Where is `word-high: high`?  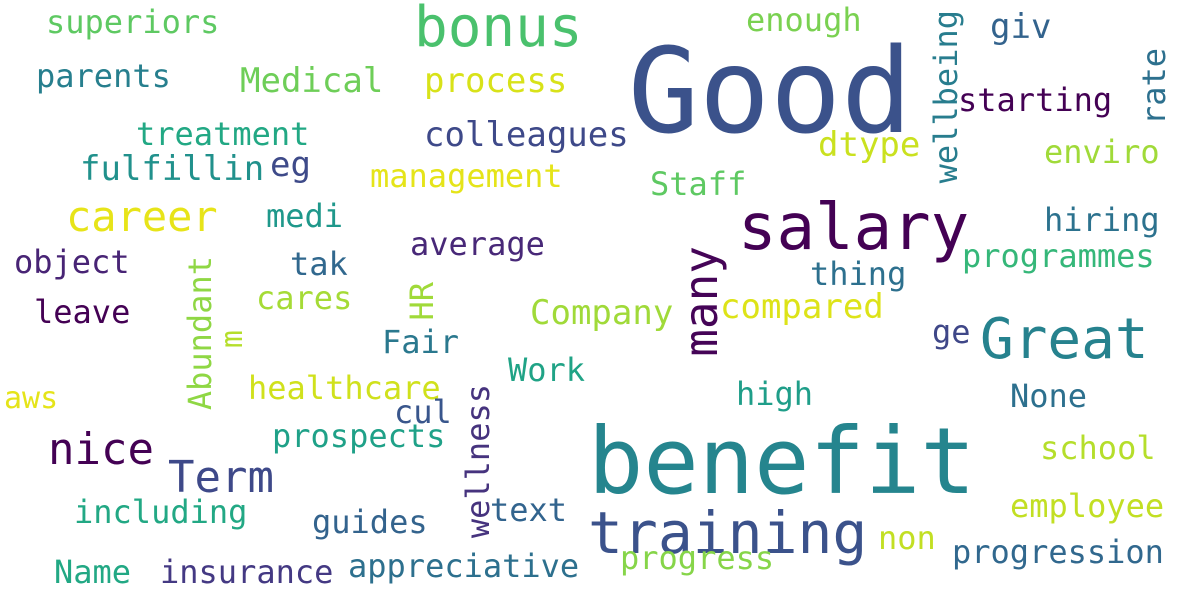
word-high: high is located at coordinates (775, 394).